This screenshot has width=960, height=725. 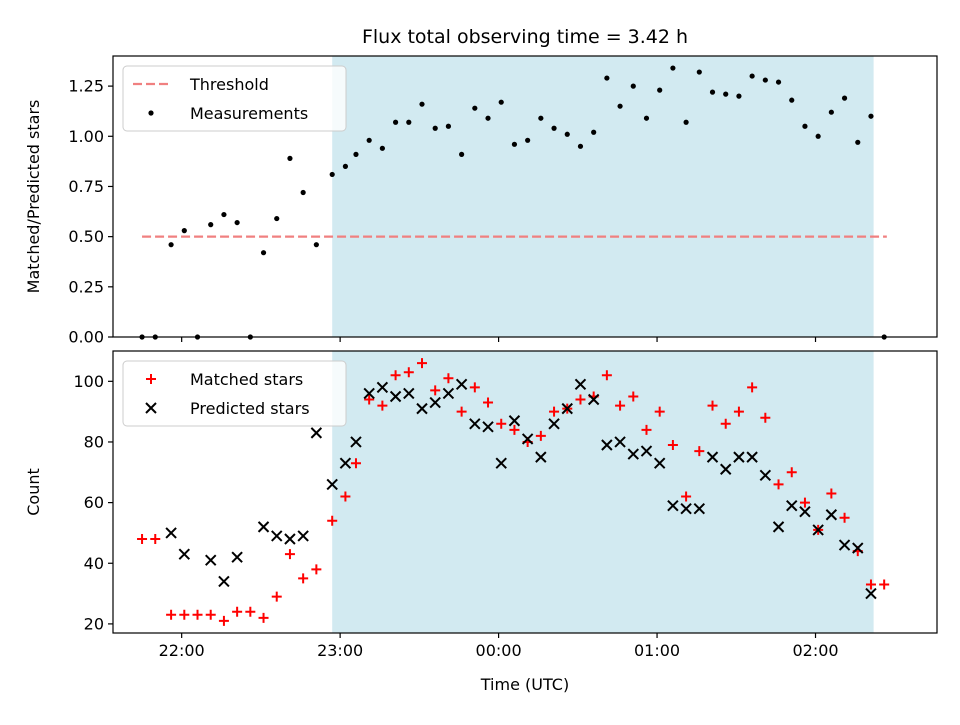 I want to click on top-legend-label: Threshold, so click(x=229, y=84).